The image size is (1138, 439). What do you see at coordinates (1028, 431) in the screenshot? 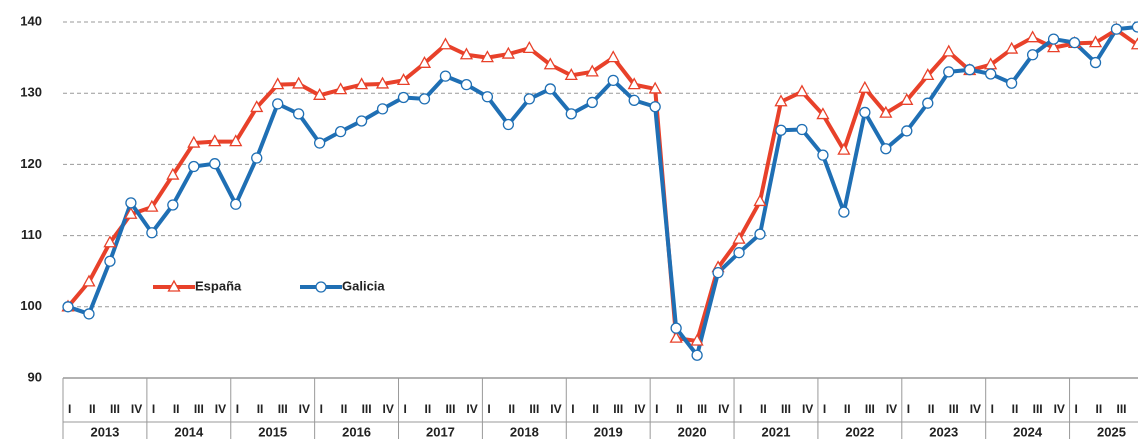
I see `year-label: 2024` at bounding box center [1028, 431].